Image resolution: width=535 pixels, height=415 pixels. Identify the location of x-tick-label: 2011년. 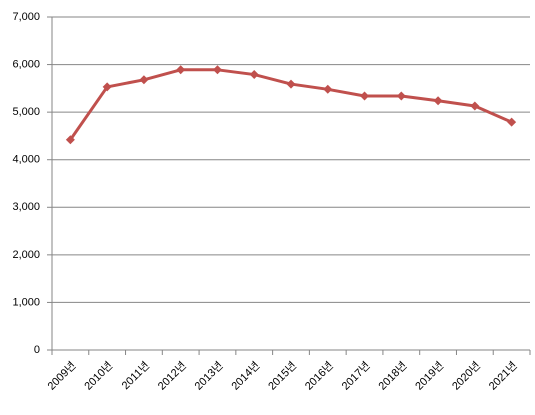
(135, 375).